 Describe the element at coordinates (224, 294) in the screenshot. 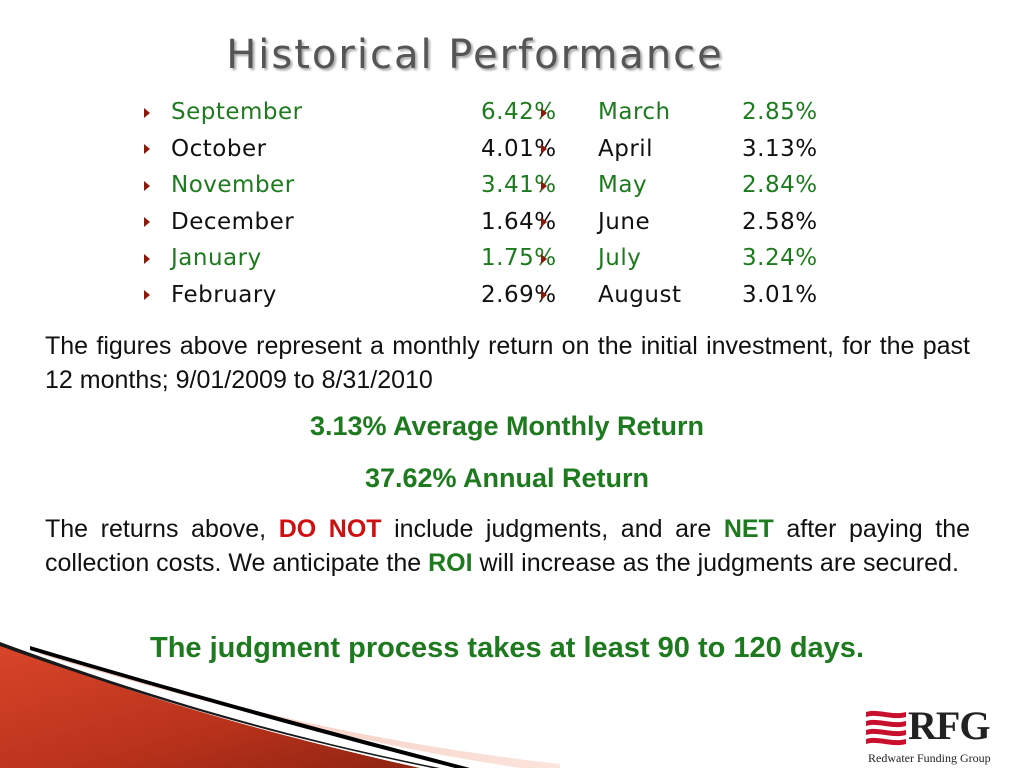

I see `month-name: February` at that location.